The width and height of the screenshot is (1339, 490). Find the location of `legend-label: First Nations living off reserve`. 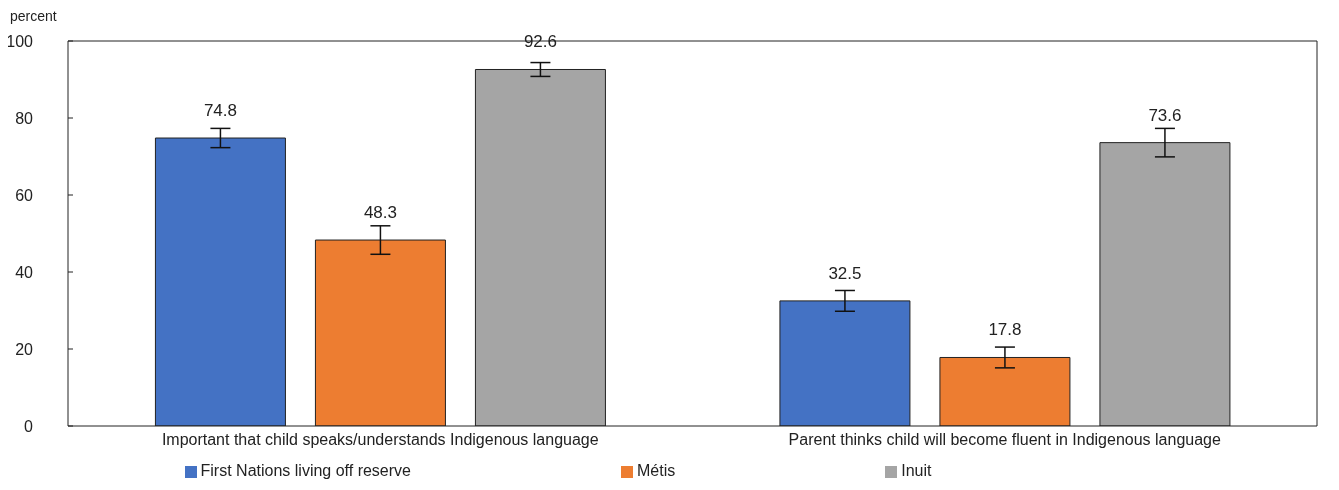

legend-label: First Nations living off reserve is located at coordinates (305, 470).